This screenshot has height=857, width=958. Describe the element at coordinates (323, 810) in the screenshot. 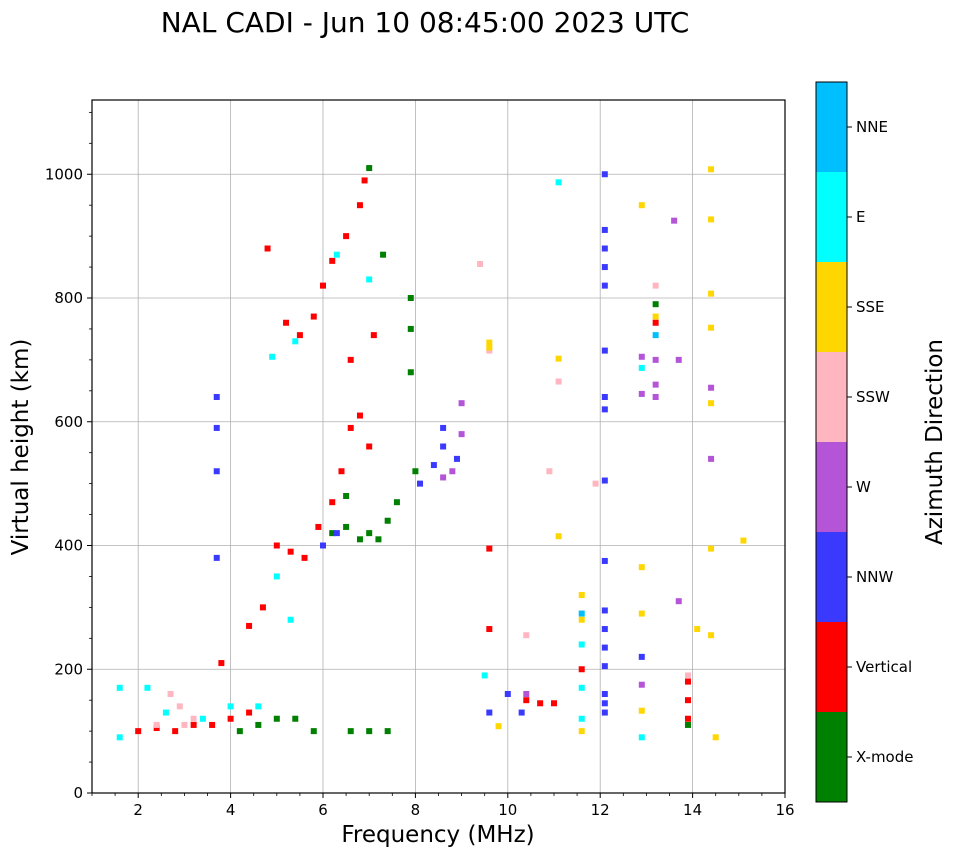

I see `x-tick-label: 6` at that location.